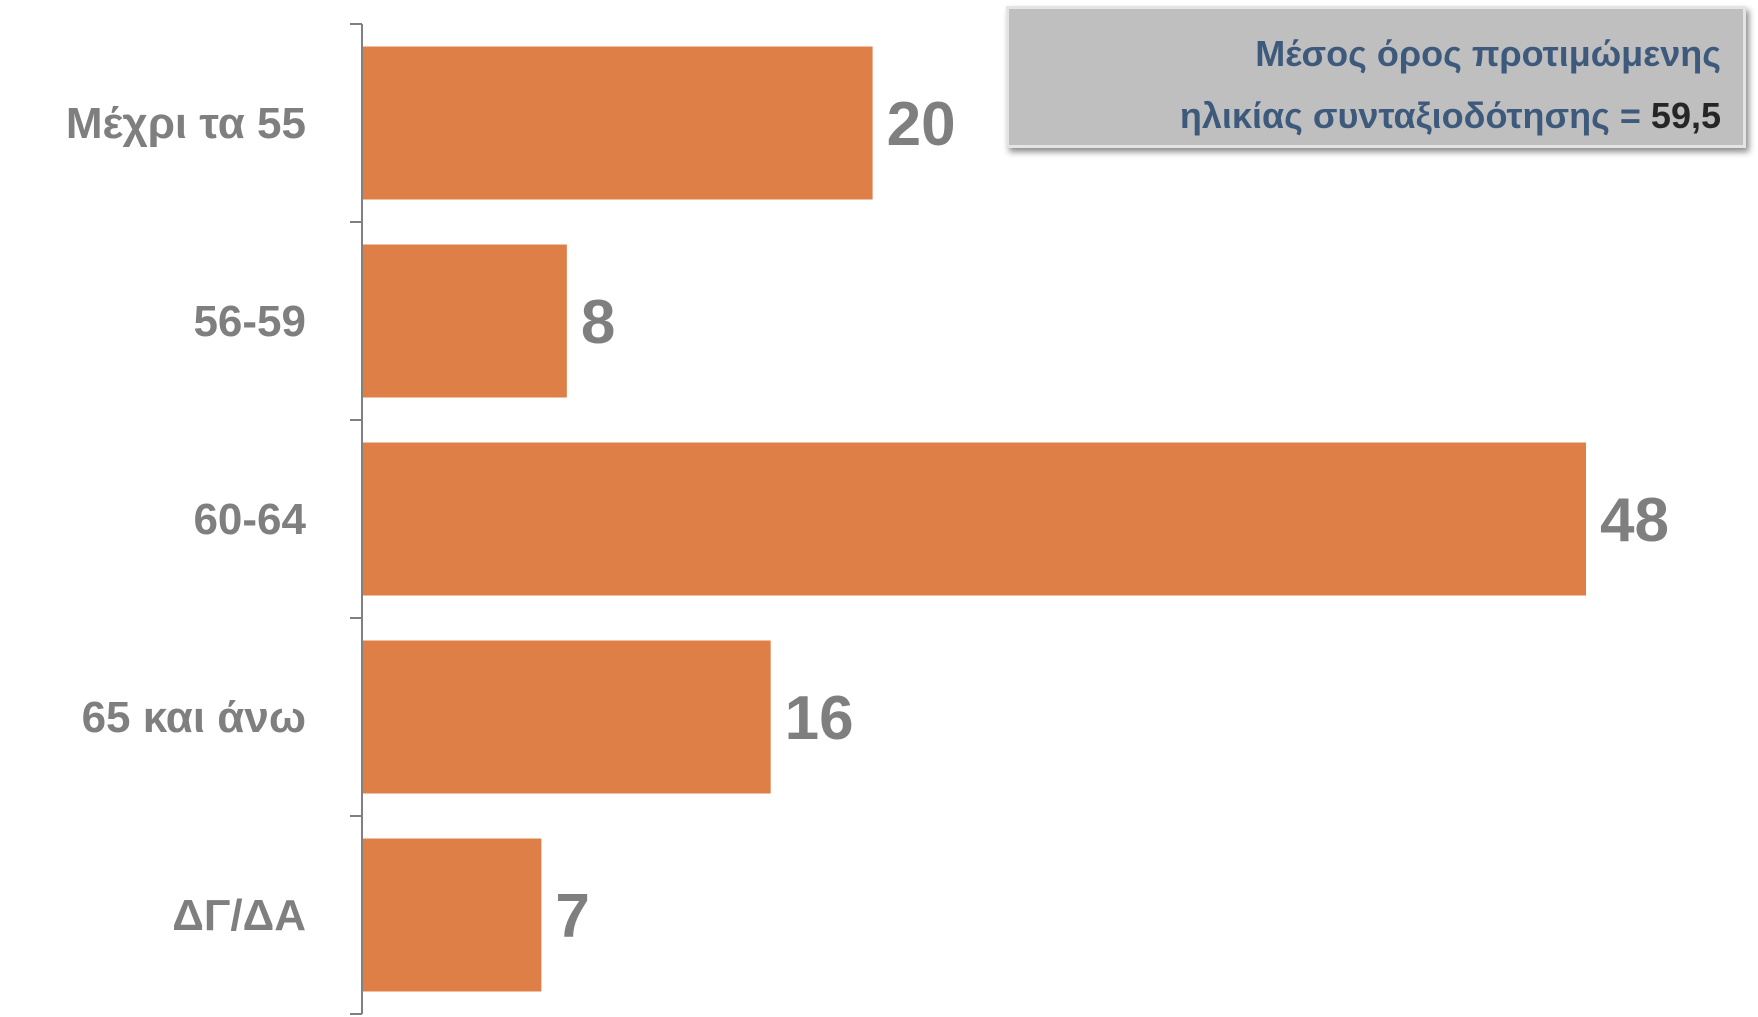 The width and height of the screenshot is (1758, 1017). Describe the element at coordinates (186, 519) in the screenshot. I see `category-labels: Μέχρι τα 55 56-59 60-64 65 και άνω ΔΓ/ΔΑ` at that location.